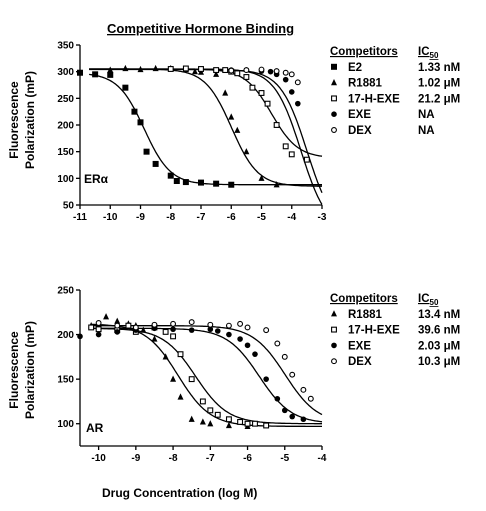  Describe the element at coordinates (30, 370) in the screenshot. I see `y-axis-title: Polarization (mP)` at that location.